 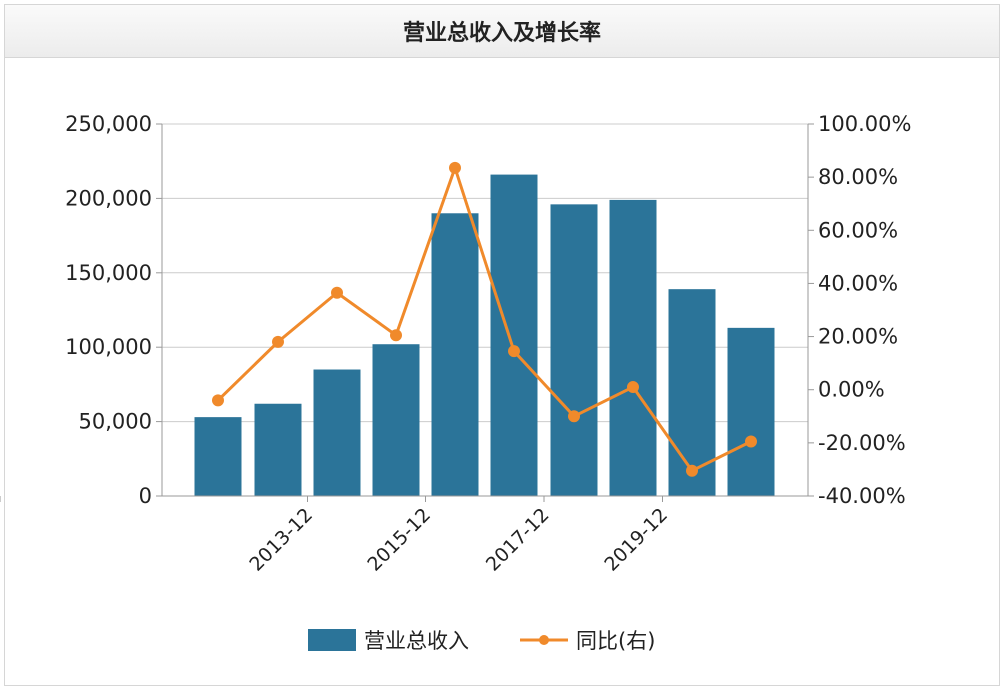 What do you see at coordinates (858, 337) in the screenshot?
I see `y-right-tick-label: 20.00%` at bounding box center [858, 337].